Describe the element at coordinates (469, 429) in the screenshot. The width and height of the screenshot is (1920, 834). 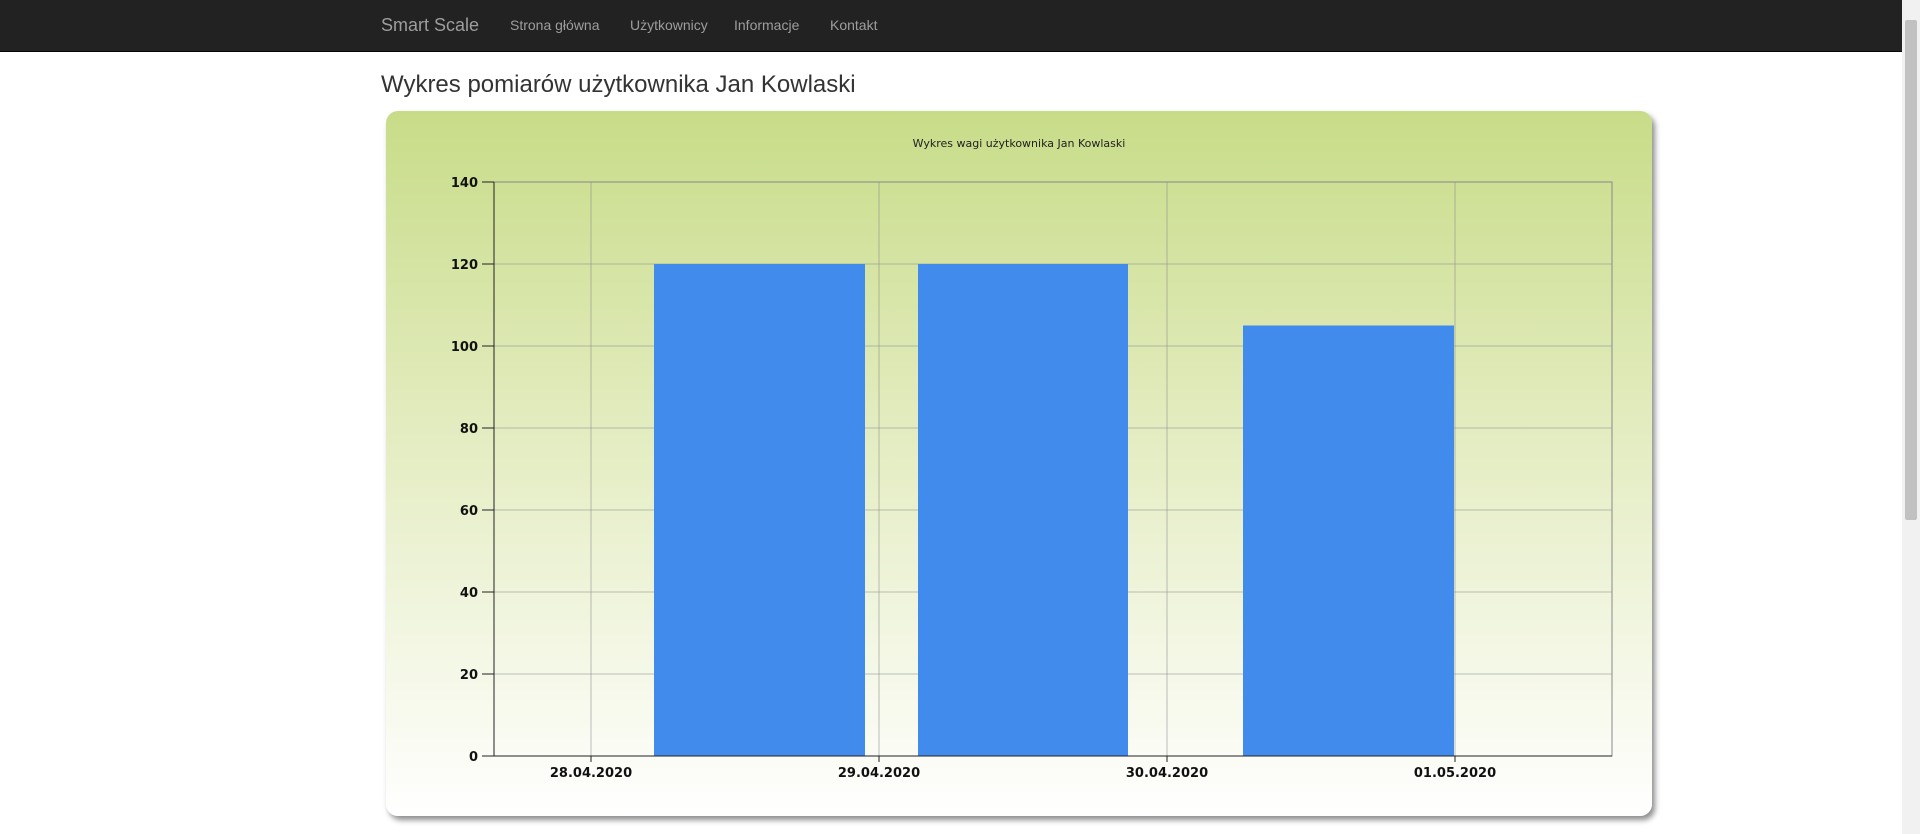
I see `y-tick-label: 80` at that location.